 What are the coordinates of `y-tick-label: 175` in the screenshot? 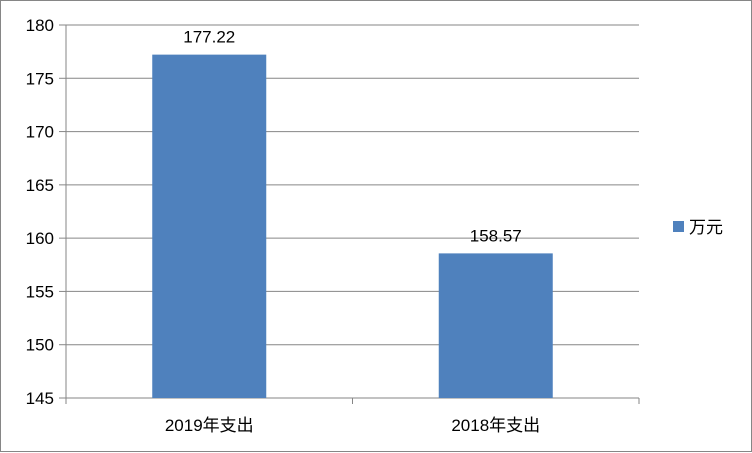 It's located at (40, 78).